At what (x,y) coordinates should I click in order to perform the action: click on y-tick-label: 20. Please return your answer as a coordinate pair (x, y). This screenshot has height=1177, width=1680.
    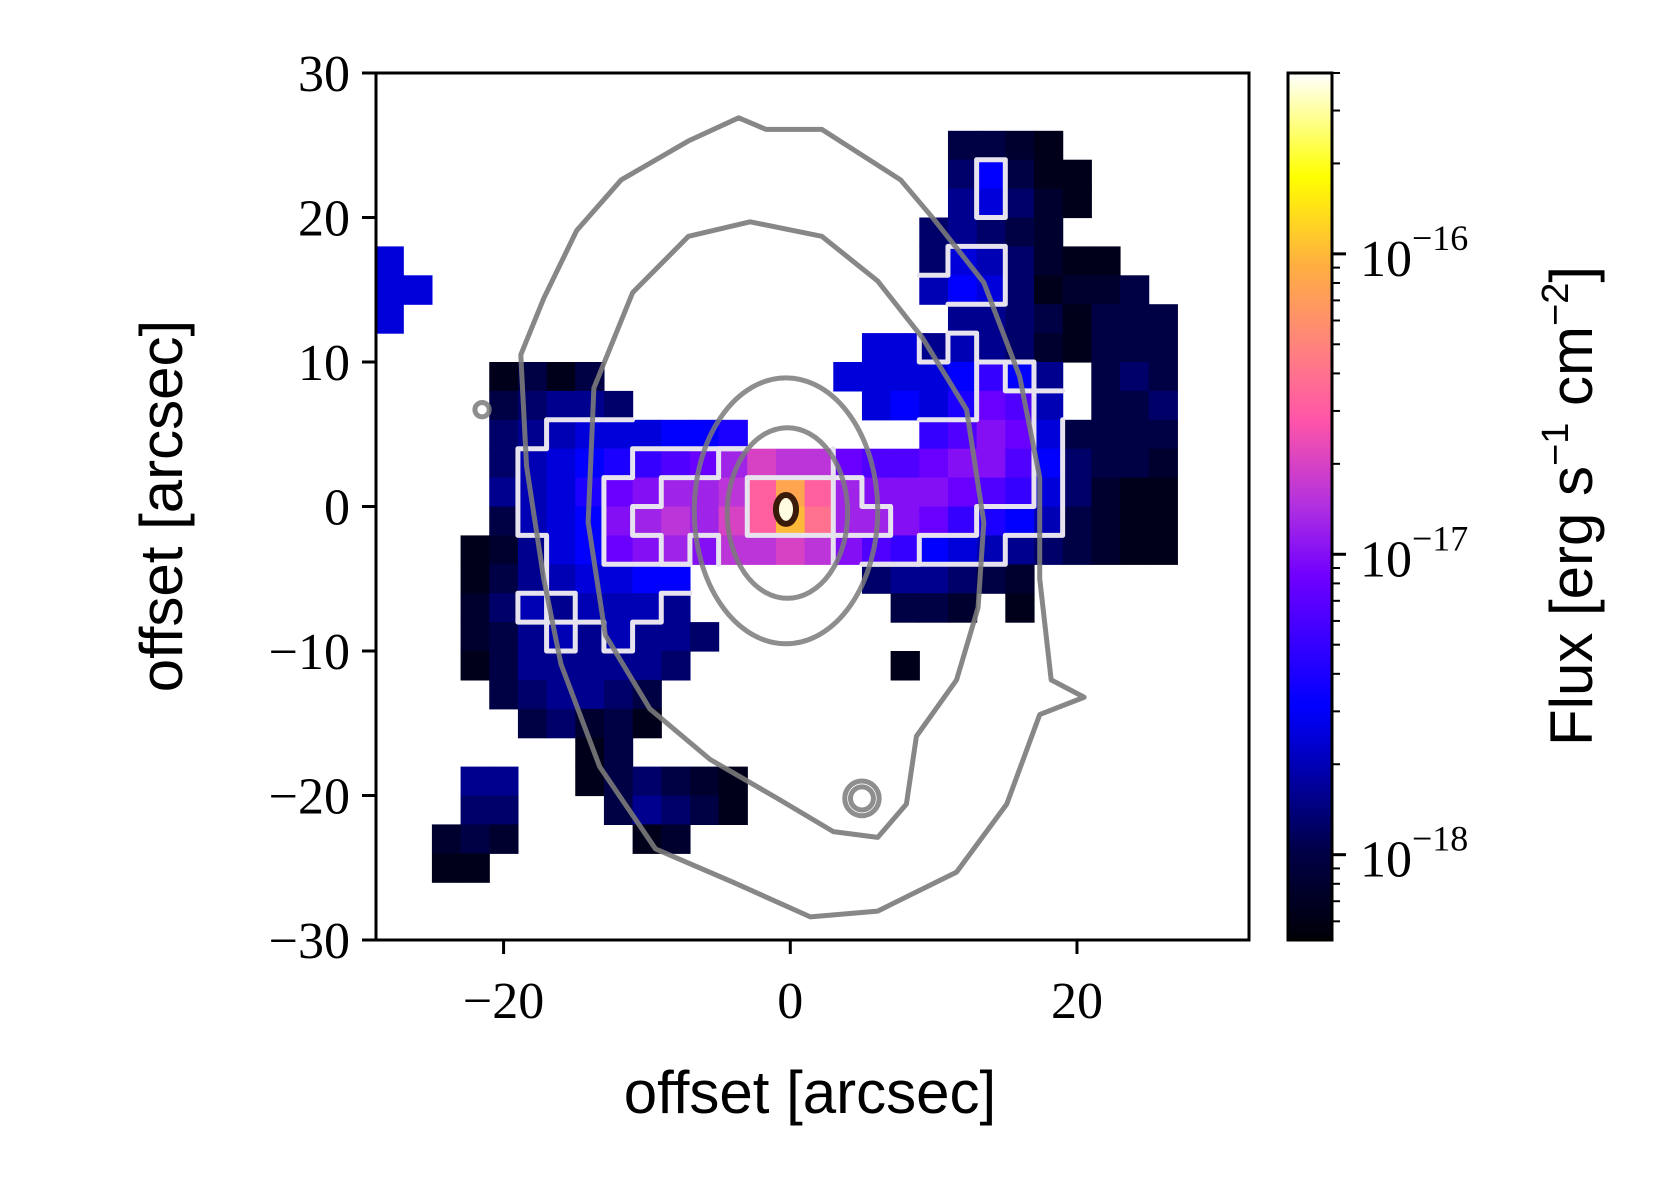
    Looking at the image, I should click on (324, 219).